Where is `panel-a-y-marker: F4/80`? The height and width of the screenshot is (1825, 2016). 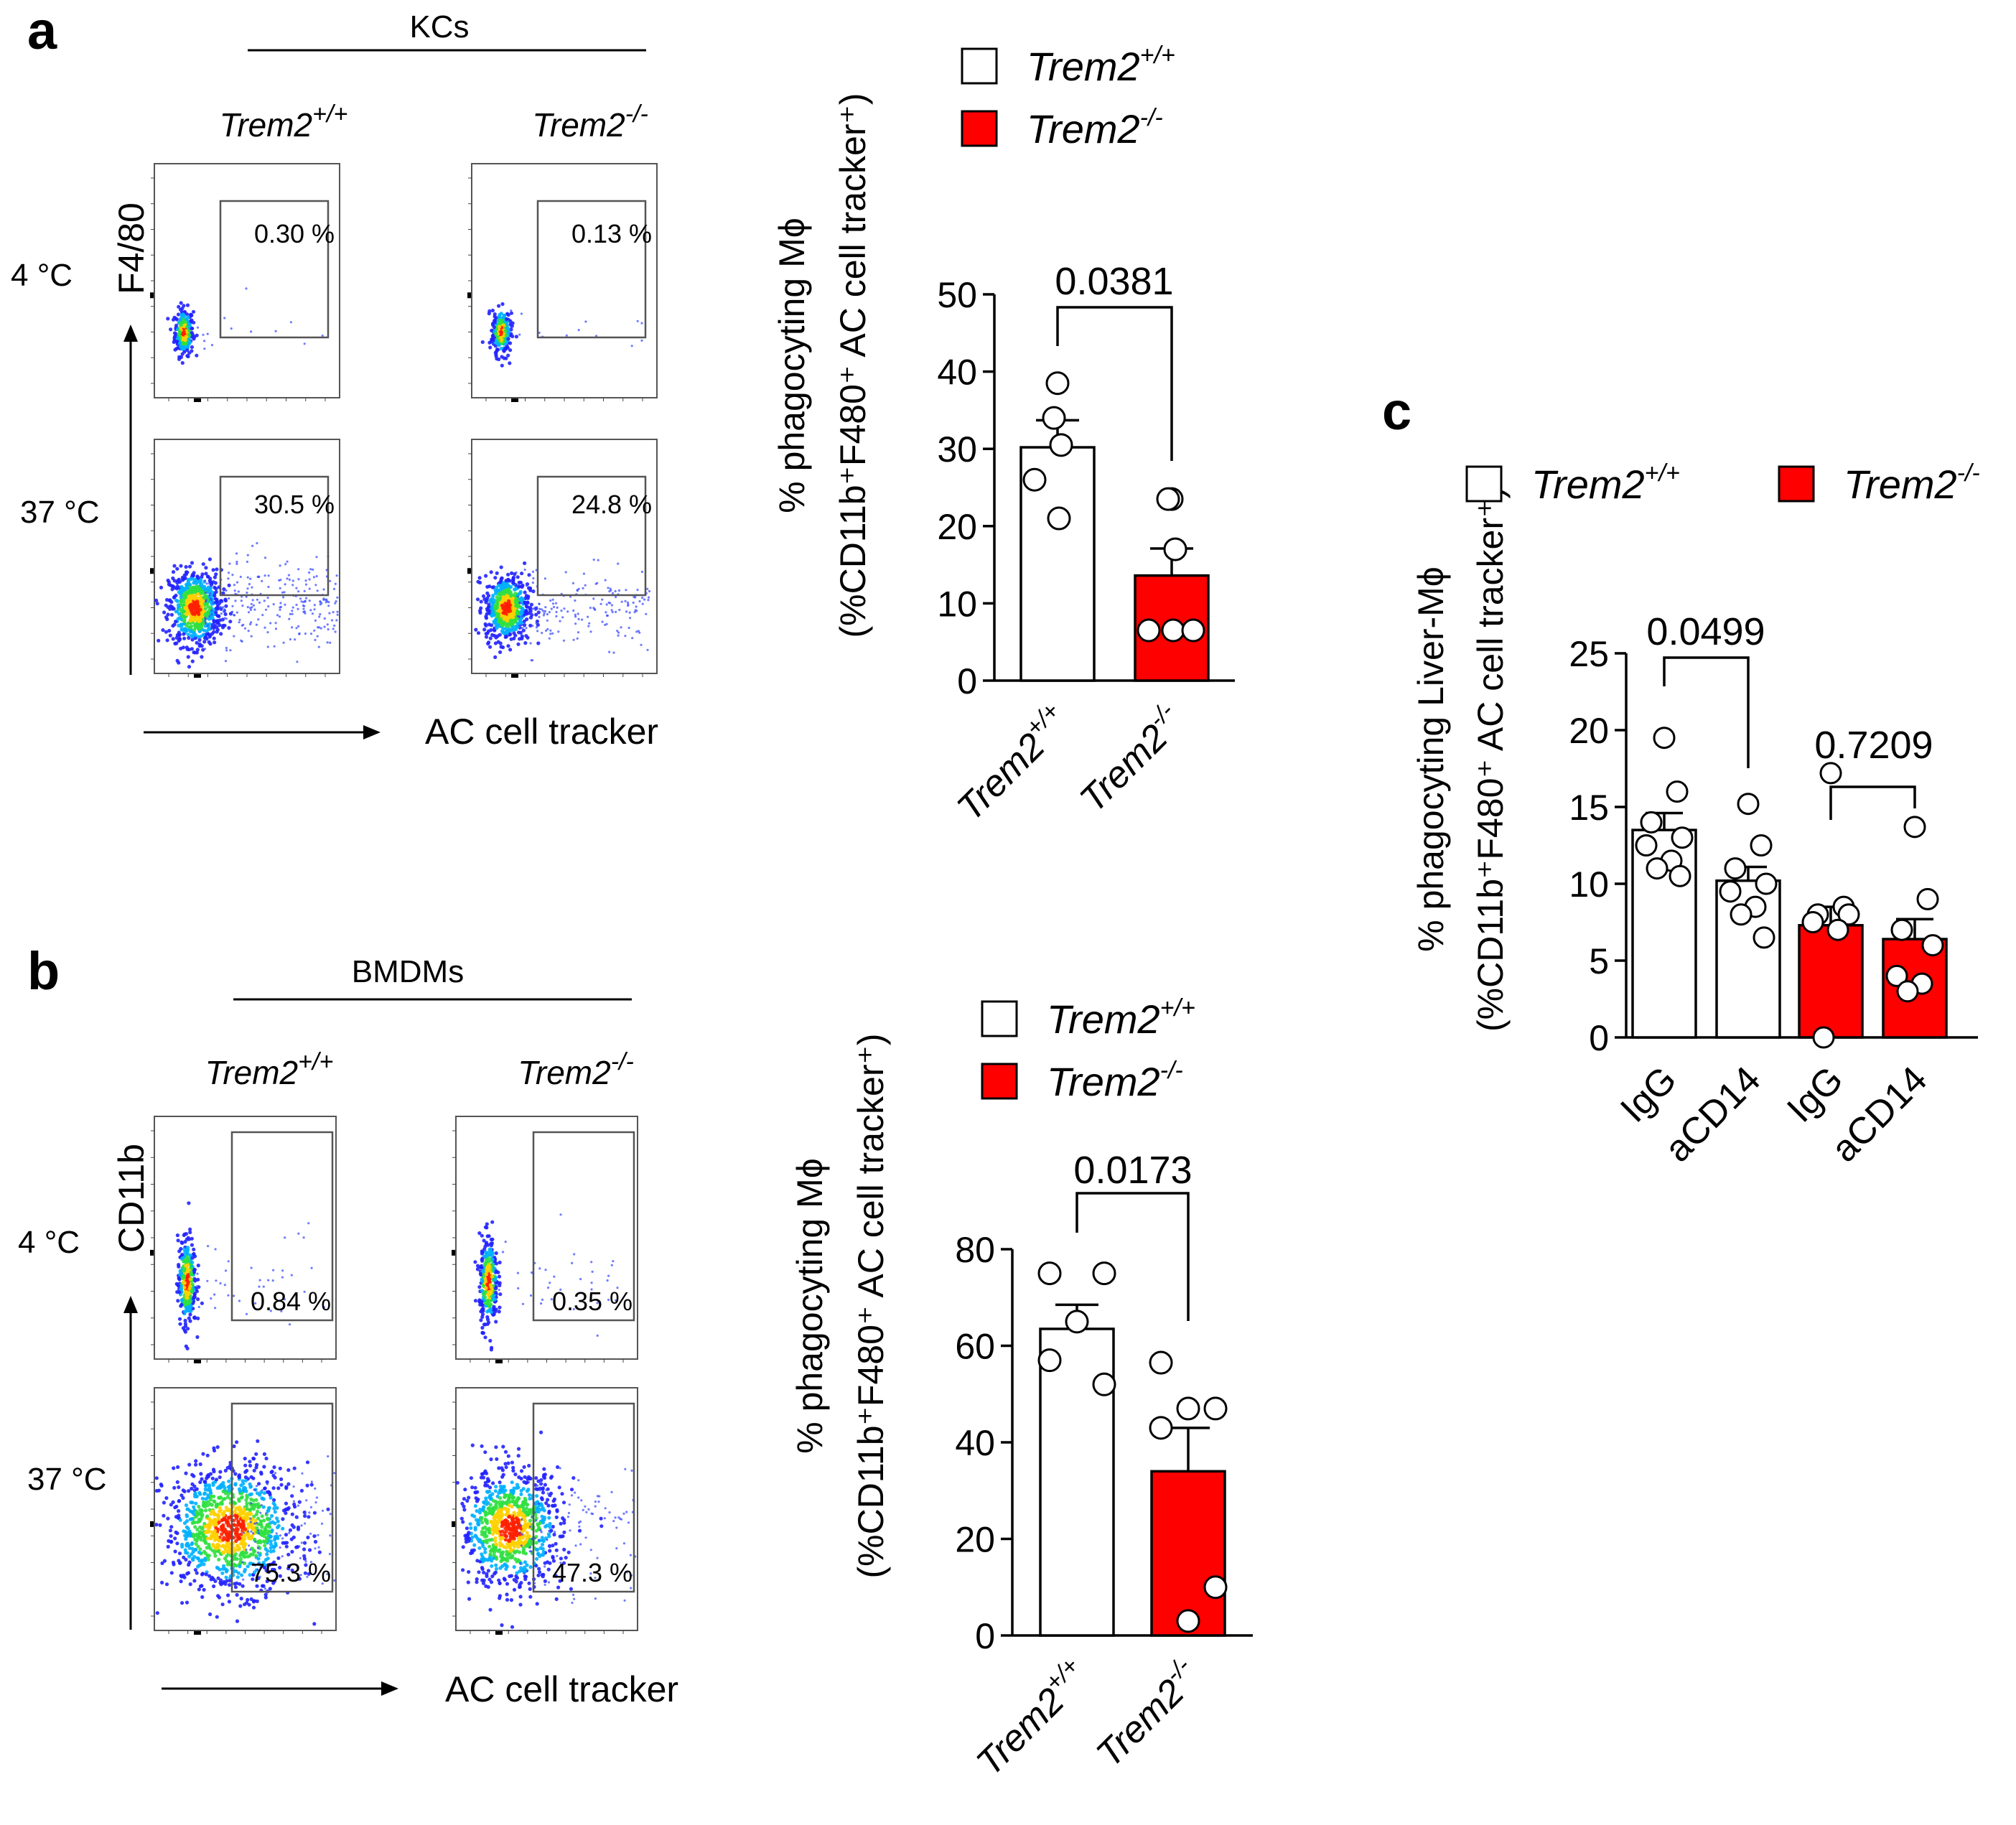
panel-a-y-marker: F4/80 is located at coordinates (131, 248).